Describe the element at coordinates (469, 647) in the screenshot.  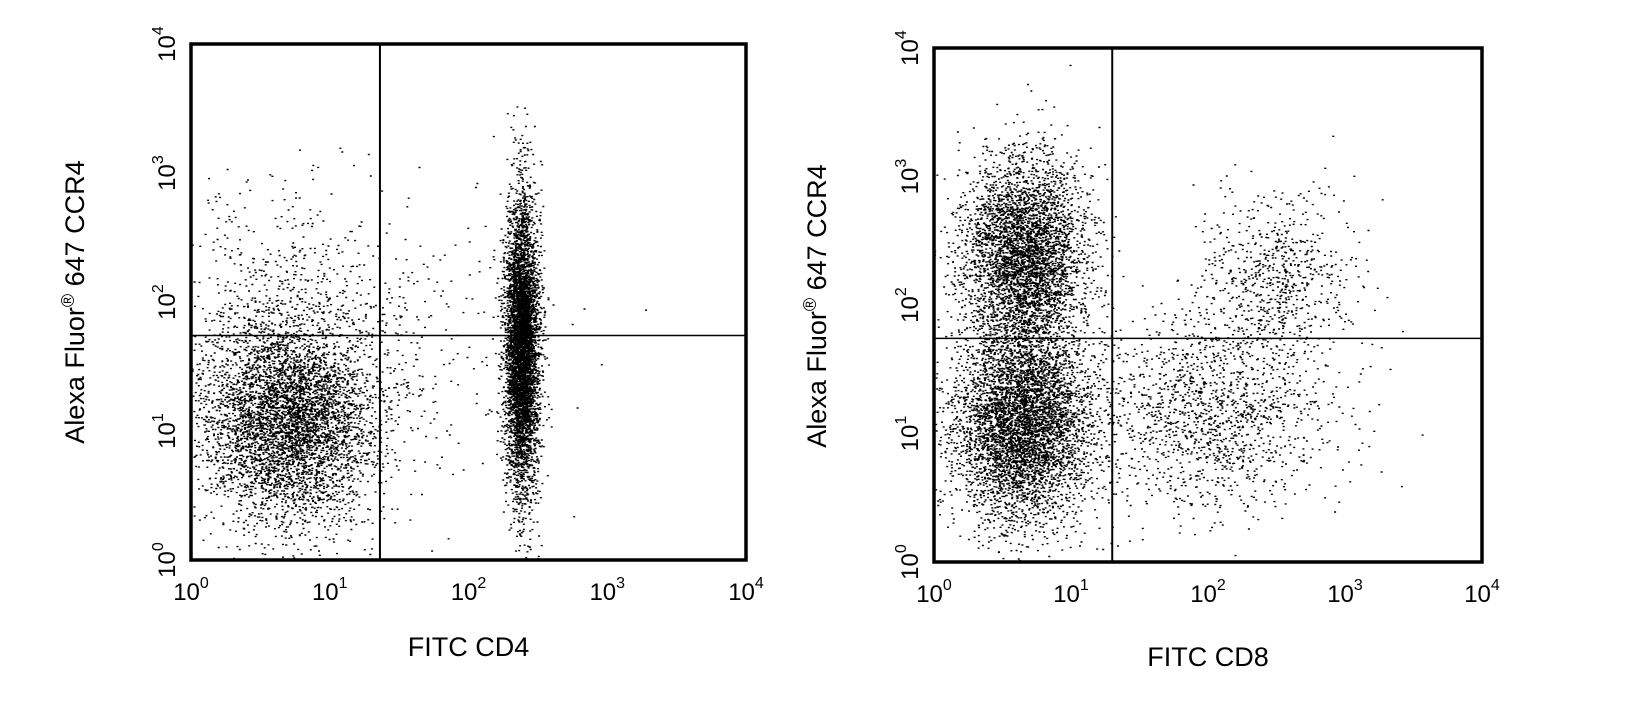
I see `x-axis-label: FITC CD4` at that location.